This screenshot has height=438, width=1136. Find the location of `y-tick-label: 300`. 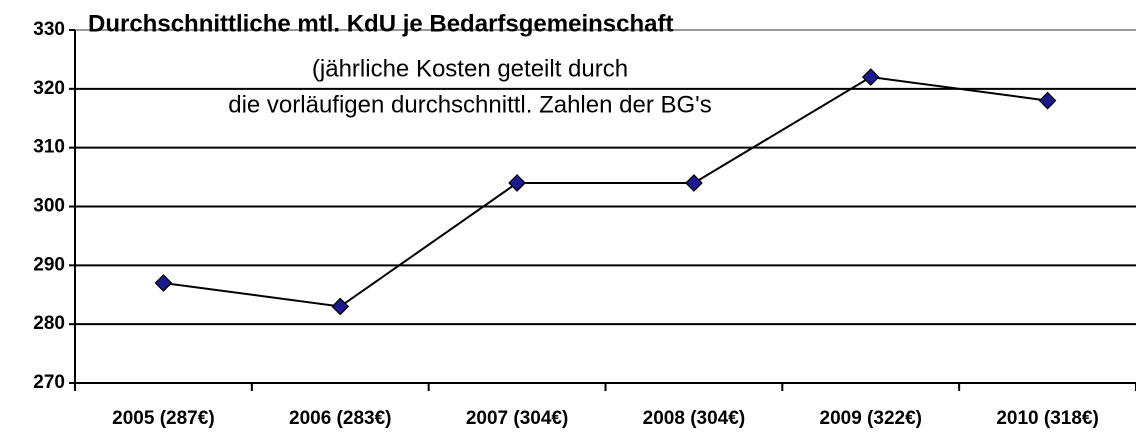

y-tick-label: 300 is located at coordinates (49, 206).